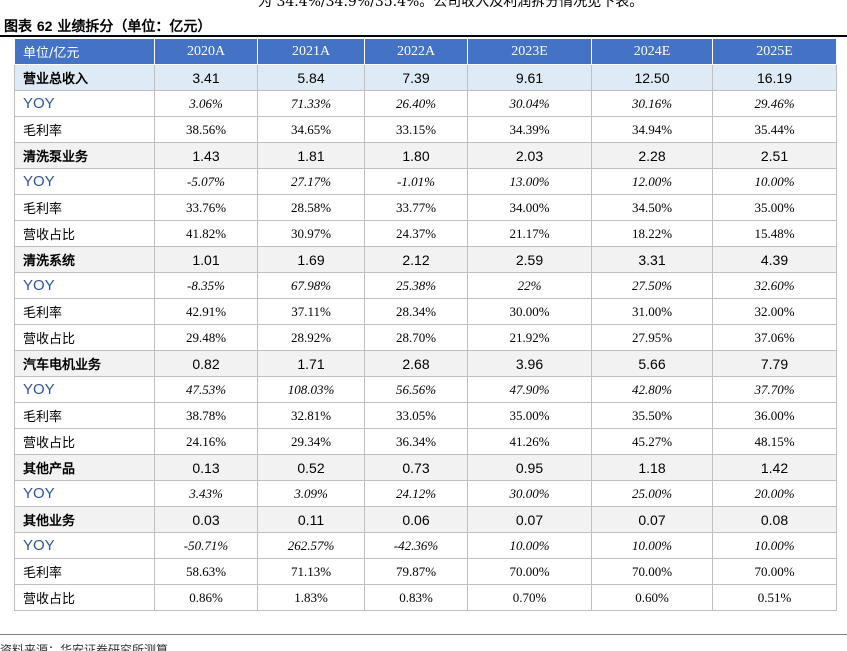 The width and height of the screenshot is (847, 651). Describe the element at coordinates (416, 415) in the screenshot. I see `table-cell: 33.05%` at that location.